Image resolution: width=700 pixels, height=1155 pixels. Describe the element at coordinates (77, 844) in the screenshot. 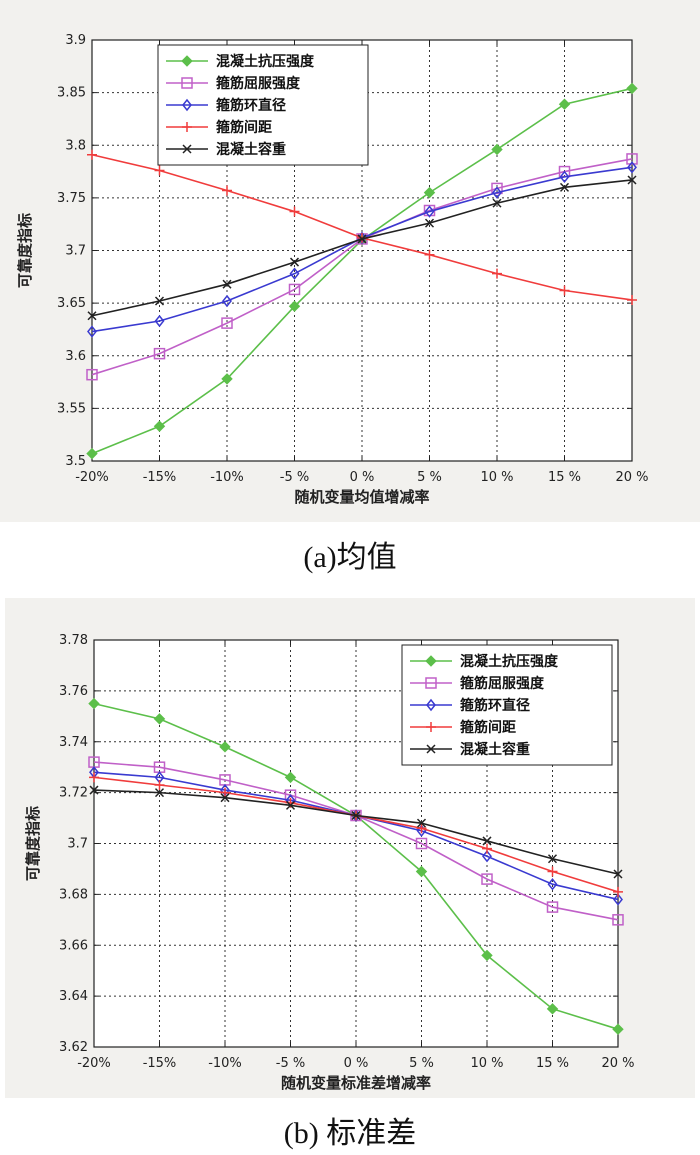

I see `chart-b-ytick-label: 3.7` at that location.